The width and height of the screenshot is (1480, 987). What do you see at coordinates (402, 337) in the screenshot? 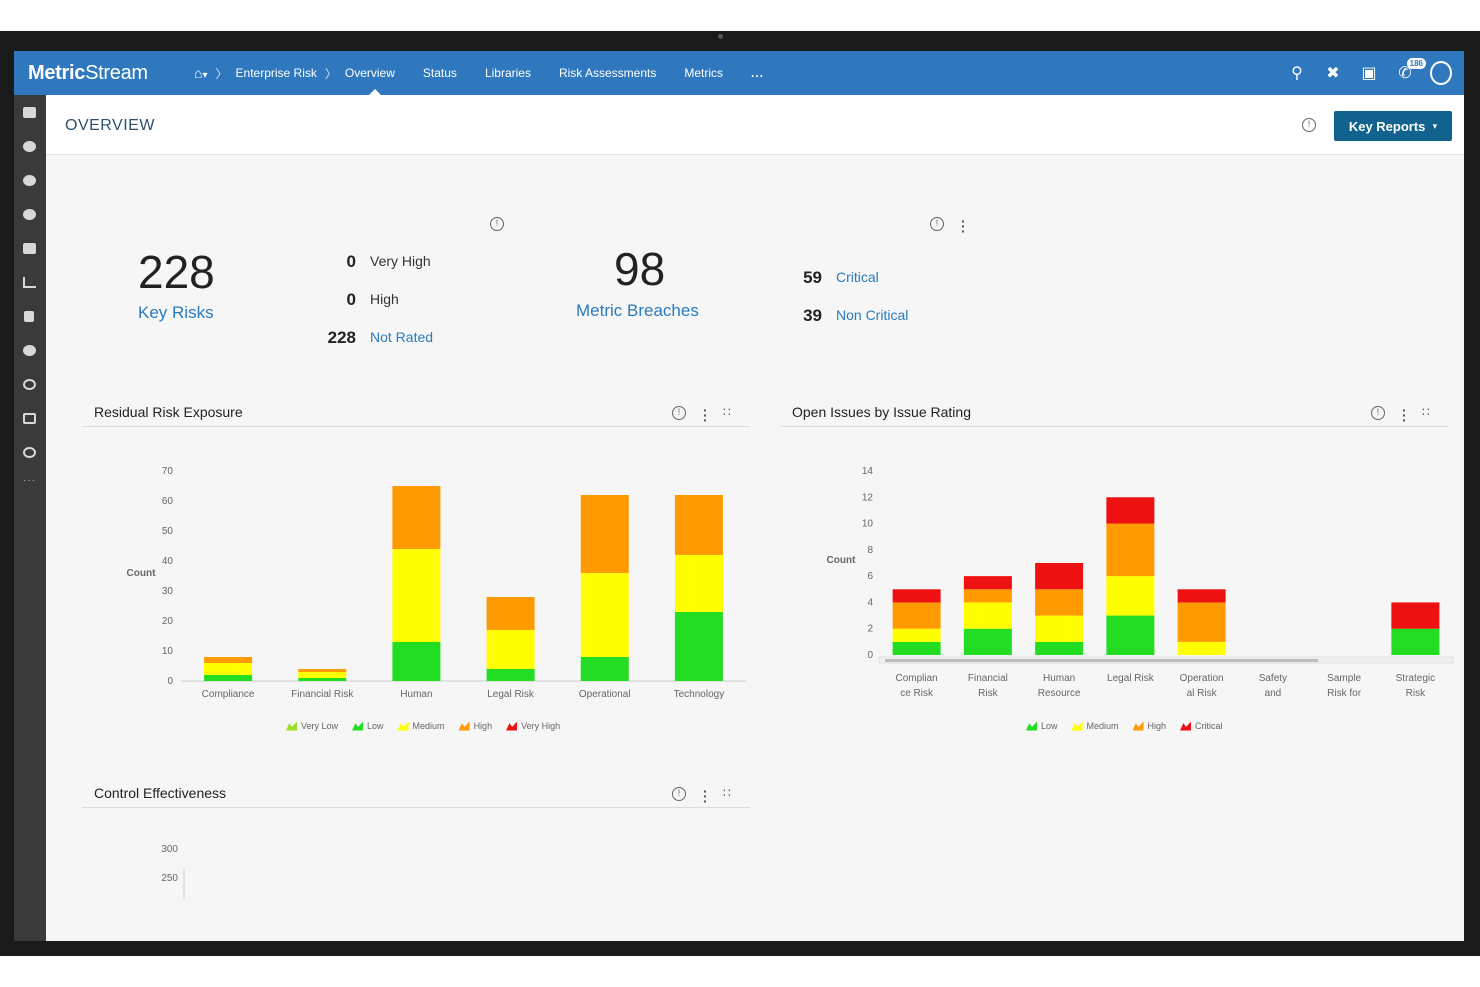
I see `not-rated-link: Not Rated` at bounding box center [402, 337].